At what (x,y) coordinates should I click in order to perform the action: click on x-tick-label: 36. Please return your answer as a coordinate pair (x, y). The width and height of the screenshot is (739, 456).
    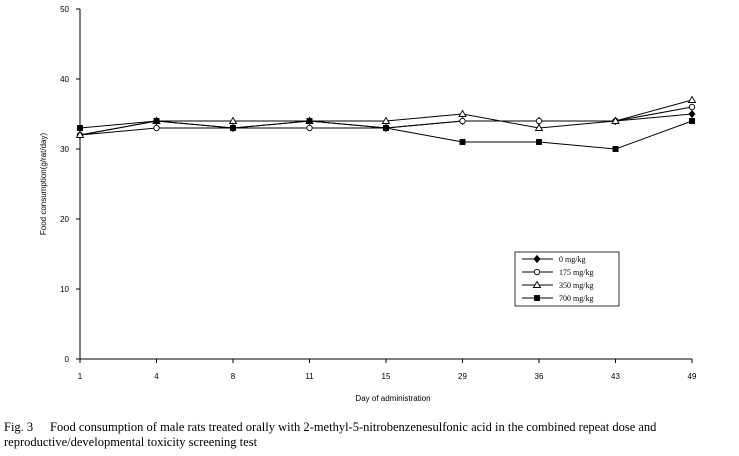
    Looking at the image, I should click on (539, 376).